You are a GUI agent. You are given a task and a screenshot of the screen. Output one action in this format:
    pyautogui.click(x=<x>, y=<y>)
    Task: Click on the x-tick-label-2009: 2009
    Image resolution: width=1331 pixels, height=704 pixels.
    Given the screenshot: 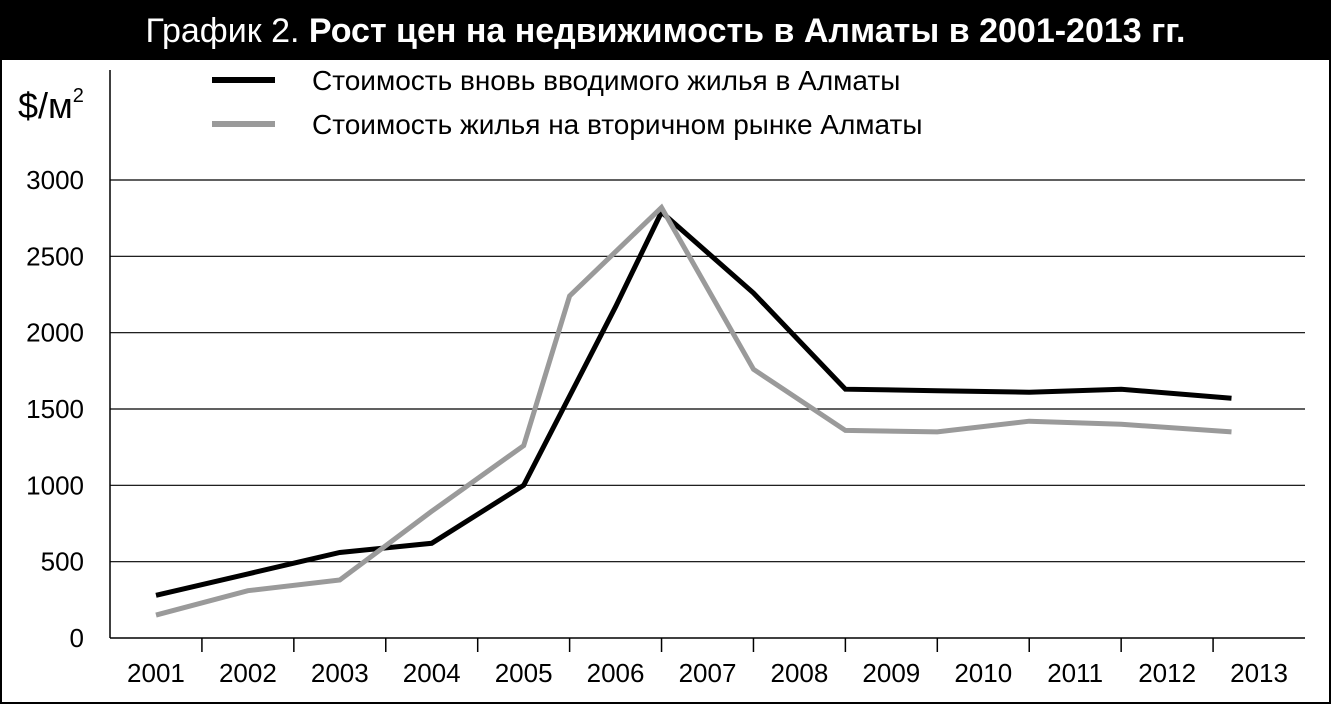 What is the action you would take?
    pyautogui.click(x=891, y=673)
    